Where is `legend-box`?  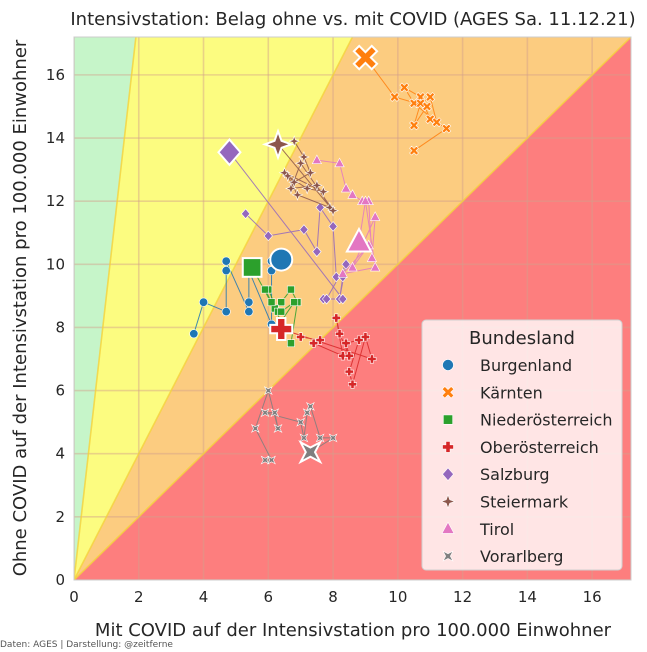 legend-box is located at coordinates (522, 445).